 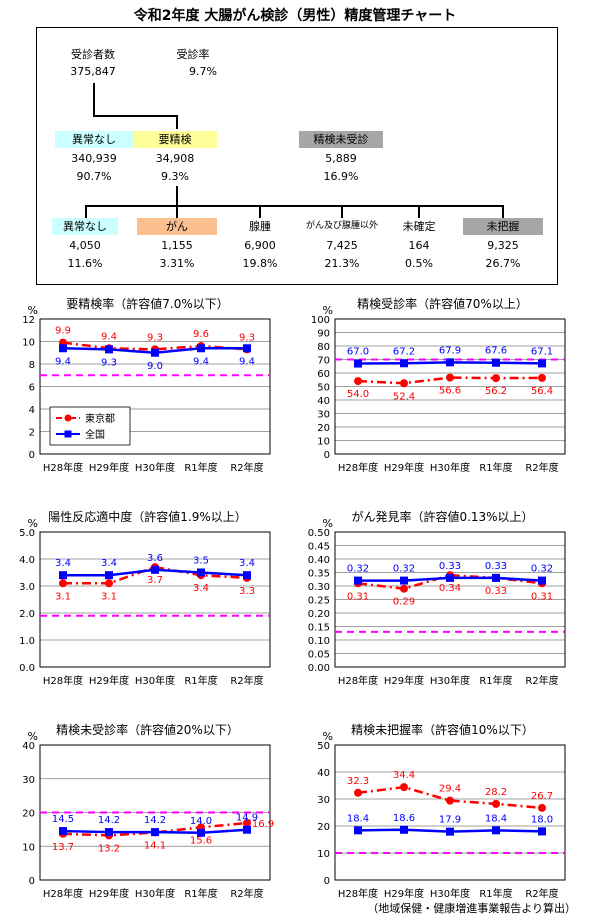 I want to click on y-tick-label: 0.40, so click(x=319, y=560).